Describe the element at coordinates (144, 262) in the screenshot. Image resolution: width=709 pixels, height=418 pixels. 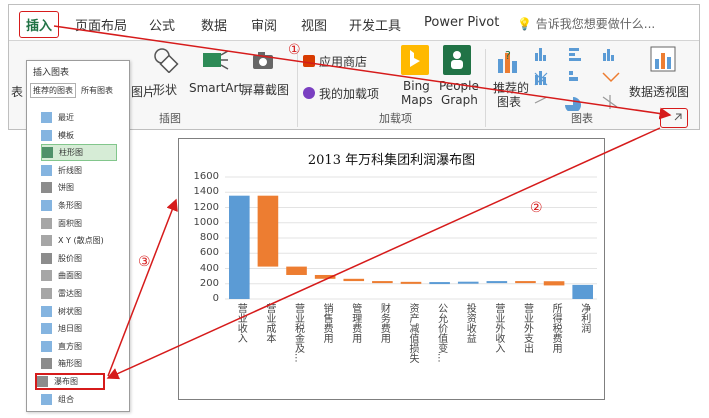
I see `annotation-3: ③` at that location.